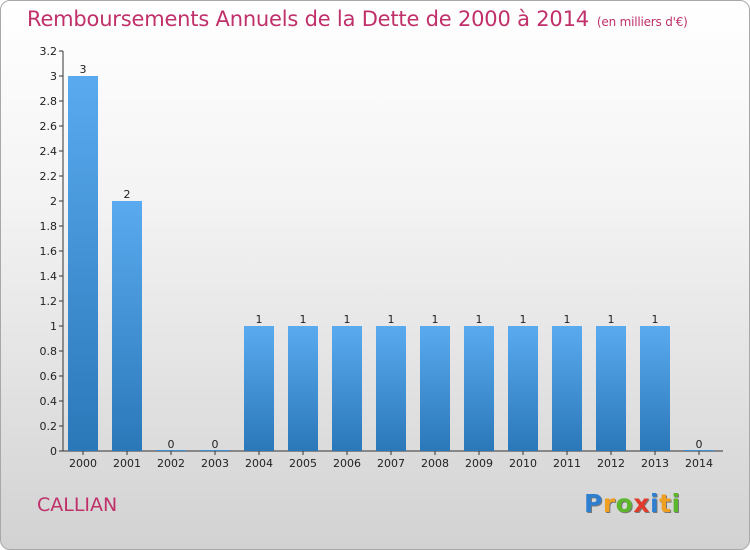  What do you see at coordinates (391, 463) in the screenshot?
I see `x-tick-label-2007: 2007` at bounding box center [391, 463].